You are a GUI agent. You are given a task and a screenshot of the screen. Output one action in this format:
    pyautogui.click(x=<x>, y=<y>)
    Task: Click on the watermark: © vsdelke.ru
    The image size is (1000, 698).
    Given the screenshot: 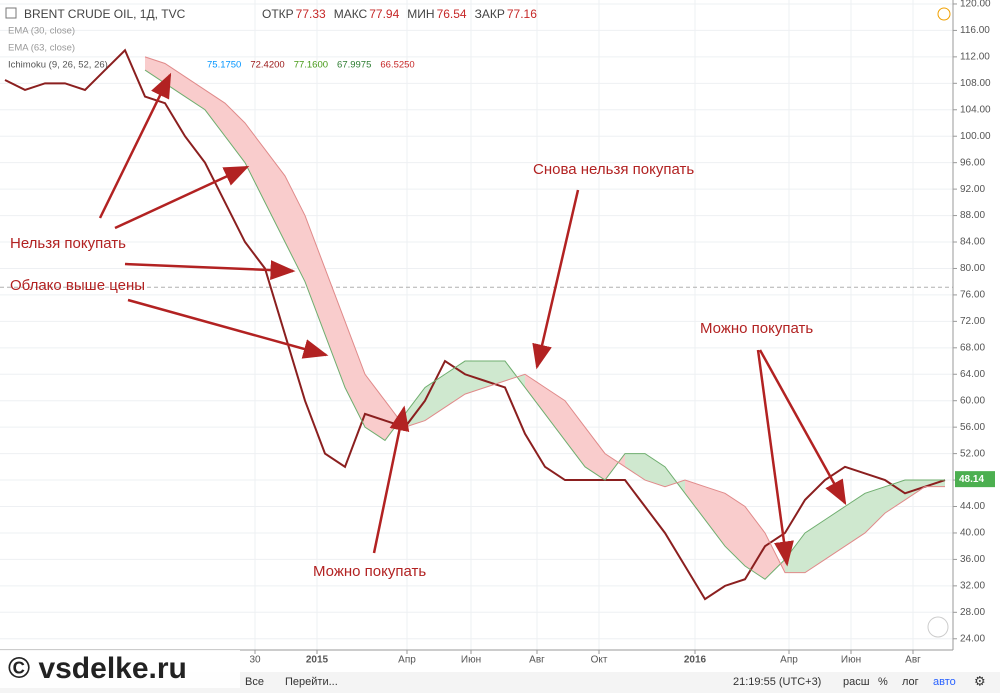 What is the action you would take?
    pyautogui.click(x=97, y=668)
    